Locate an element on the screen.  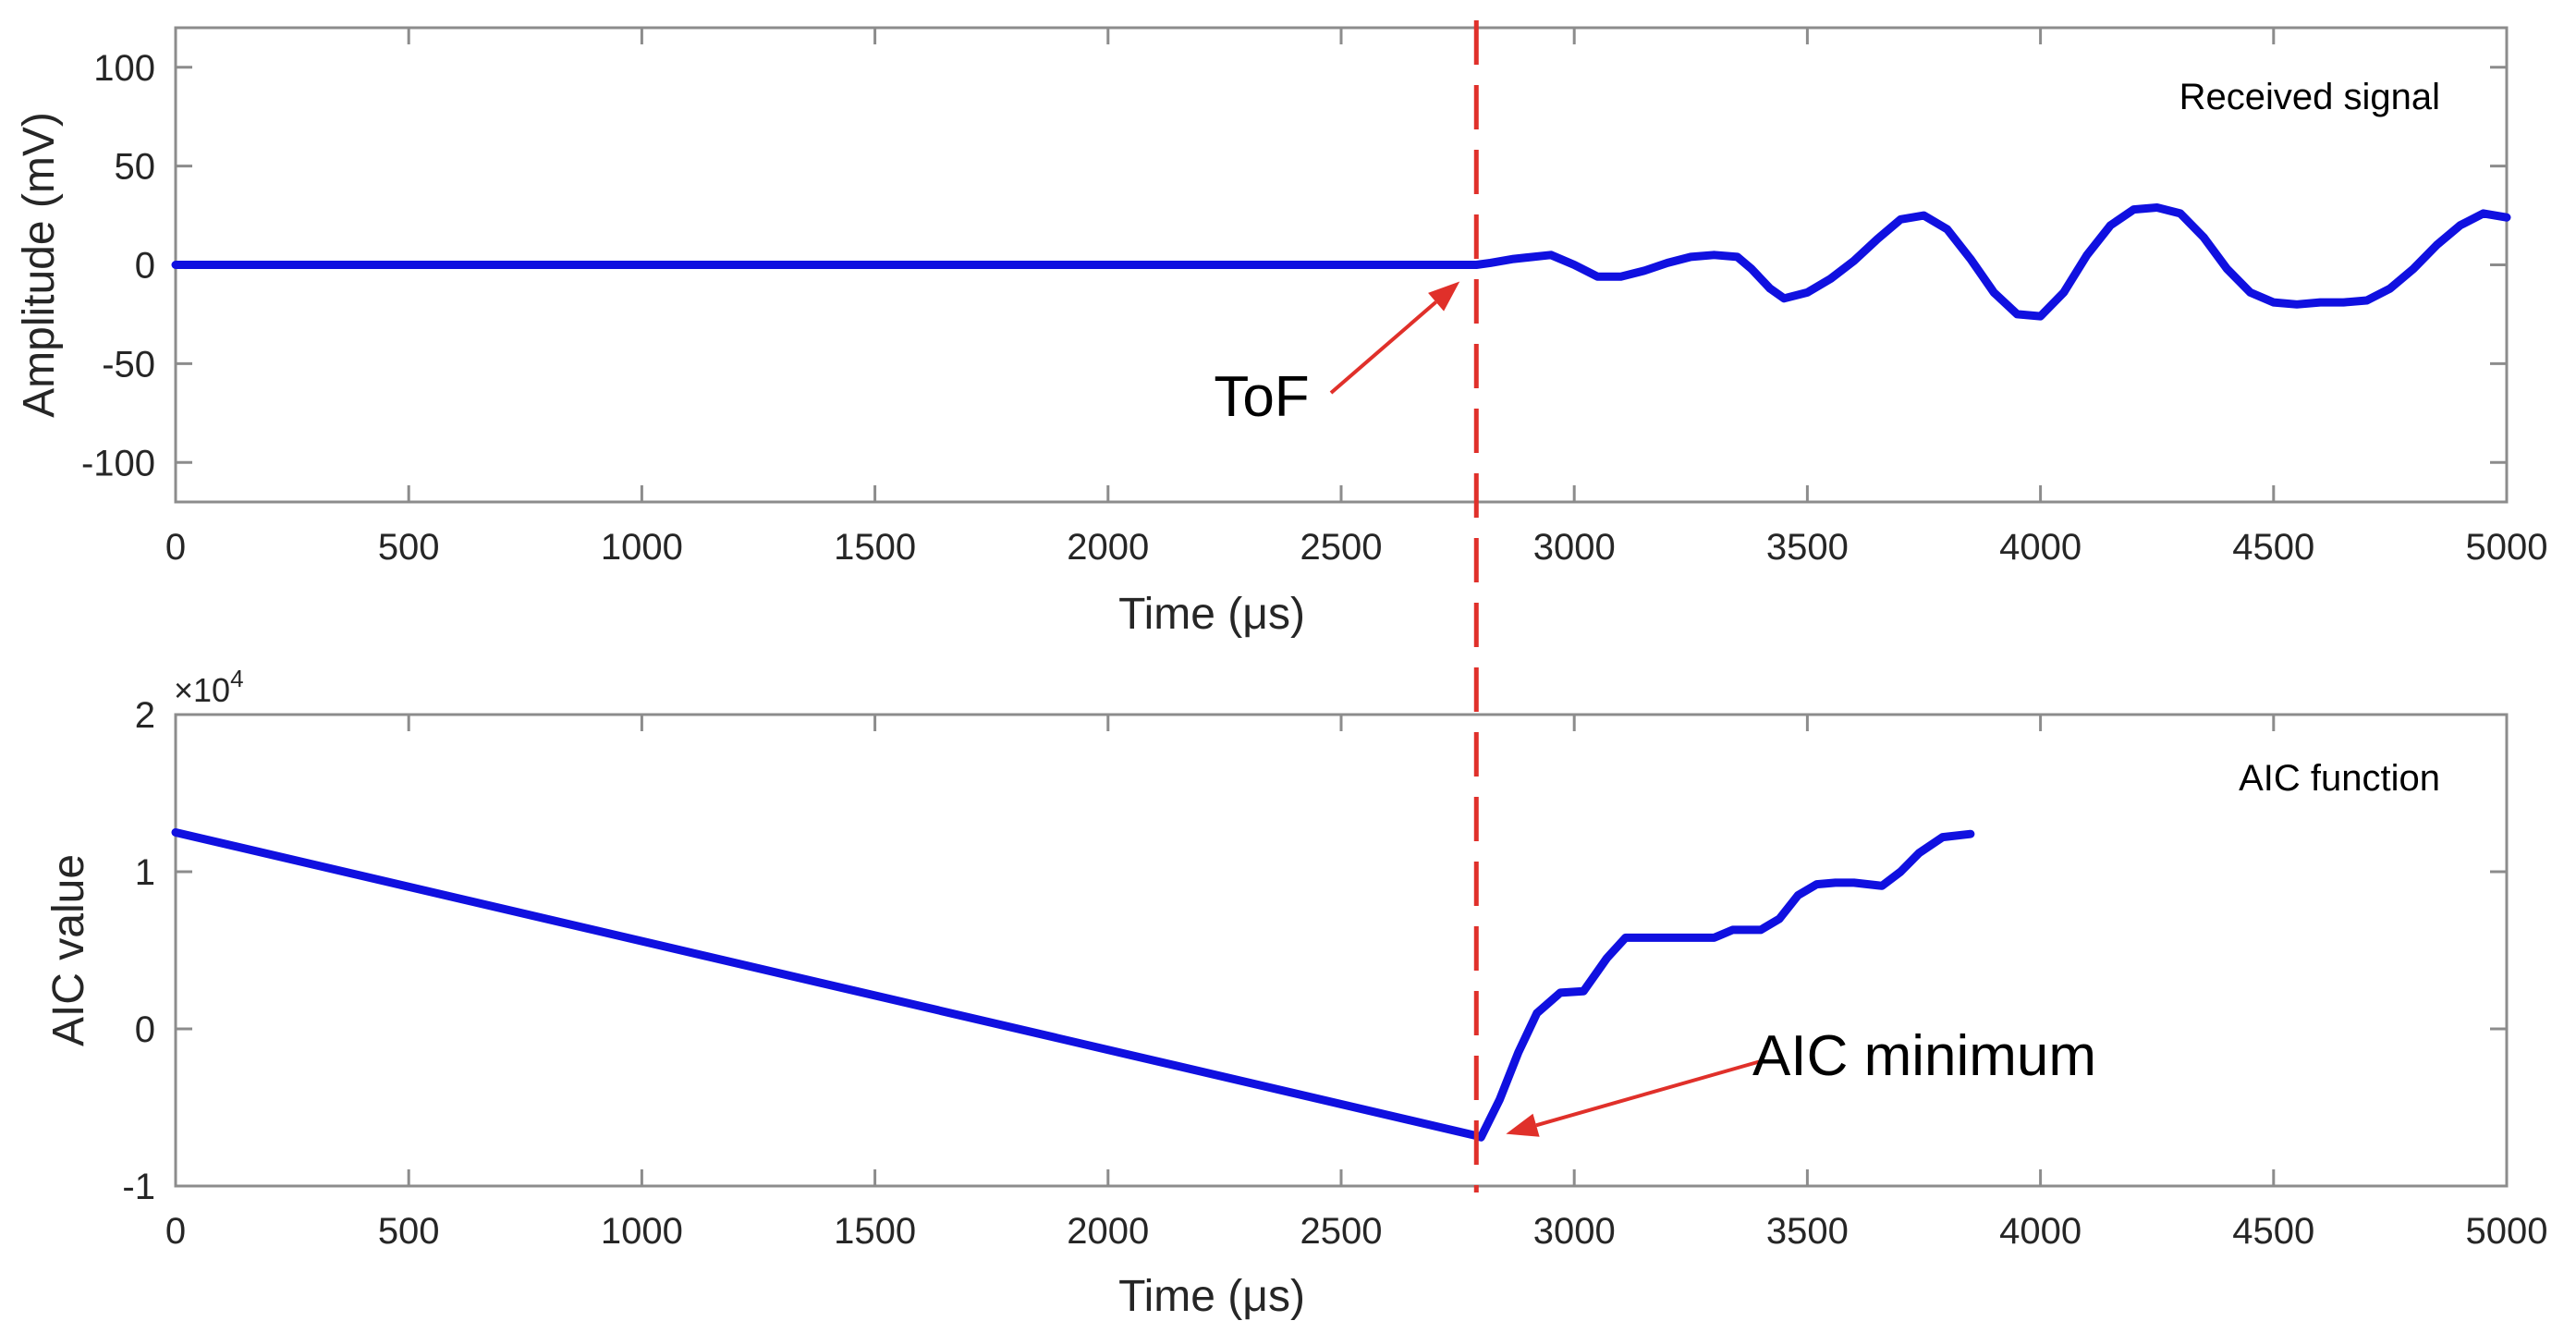
received-signal-ylabel: Amplitude (mV) is located at coordinates (39, 265).